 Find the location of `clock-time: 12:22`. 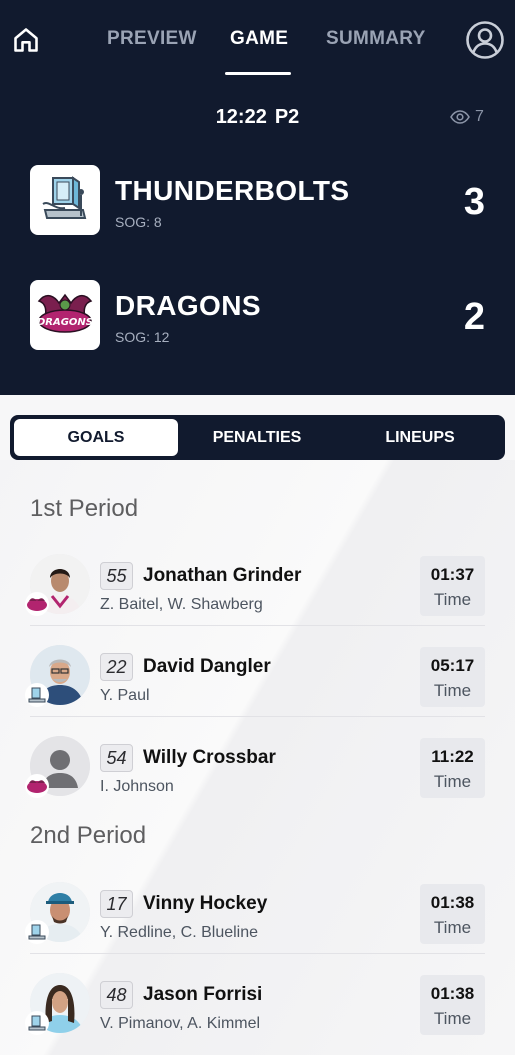

clock-time: 12:22 is located at coordinates (241, 117).